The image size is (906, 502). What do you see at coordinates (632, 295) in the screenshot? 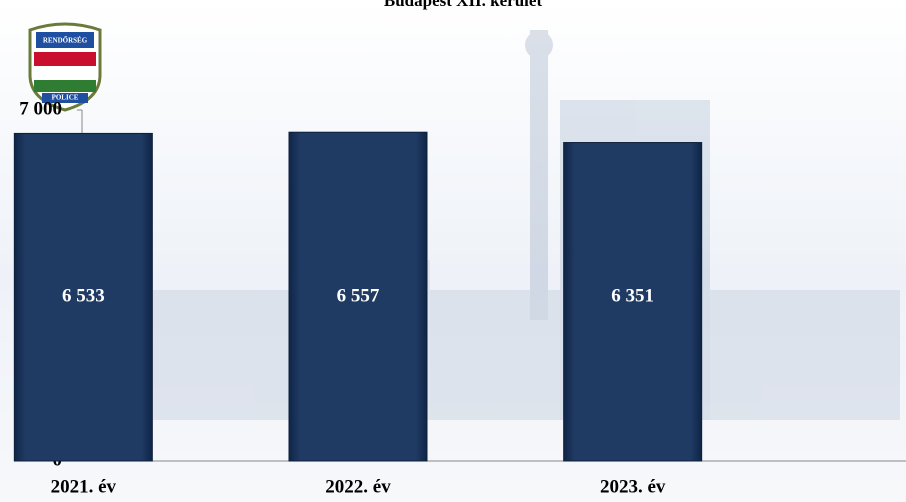
I see `value-label: 6 351` at bounding box center [632, 295].